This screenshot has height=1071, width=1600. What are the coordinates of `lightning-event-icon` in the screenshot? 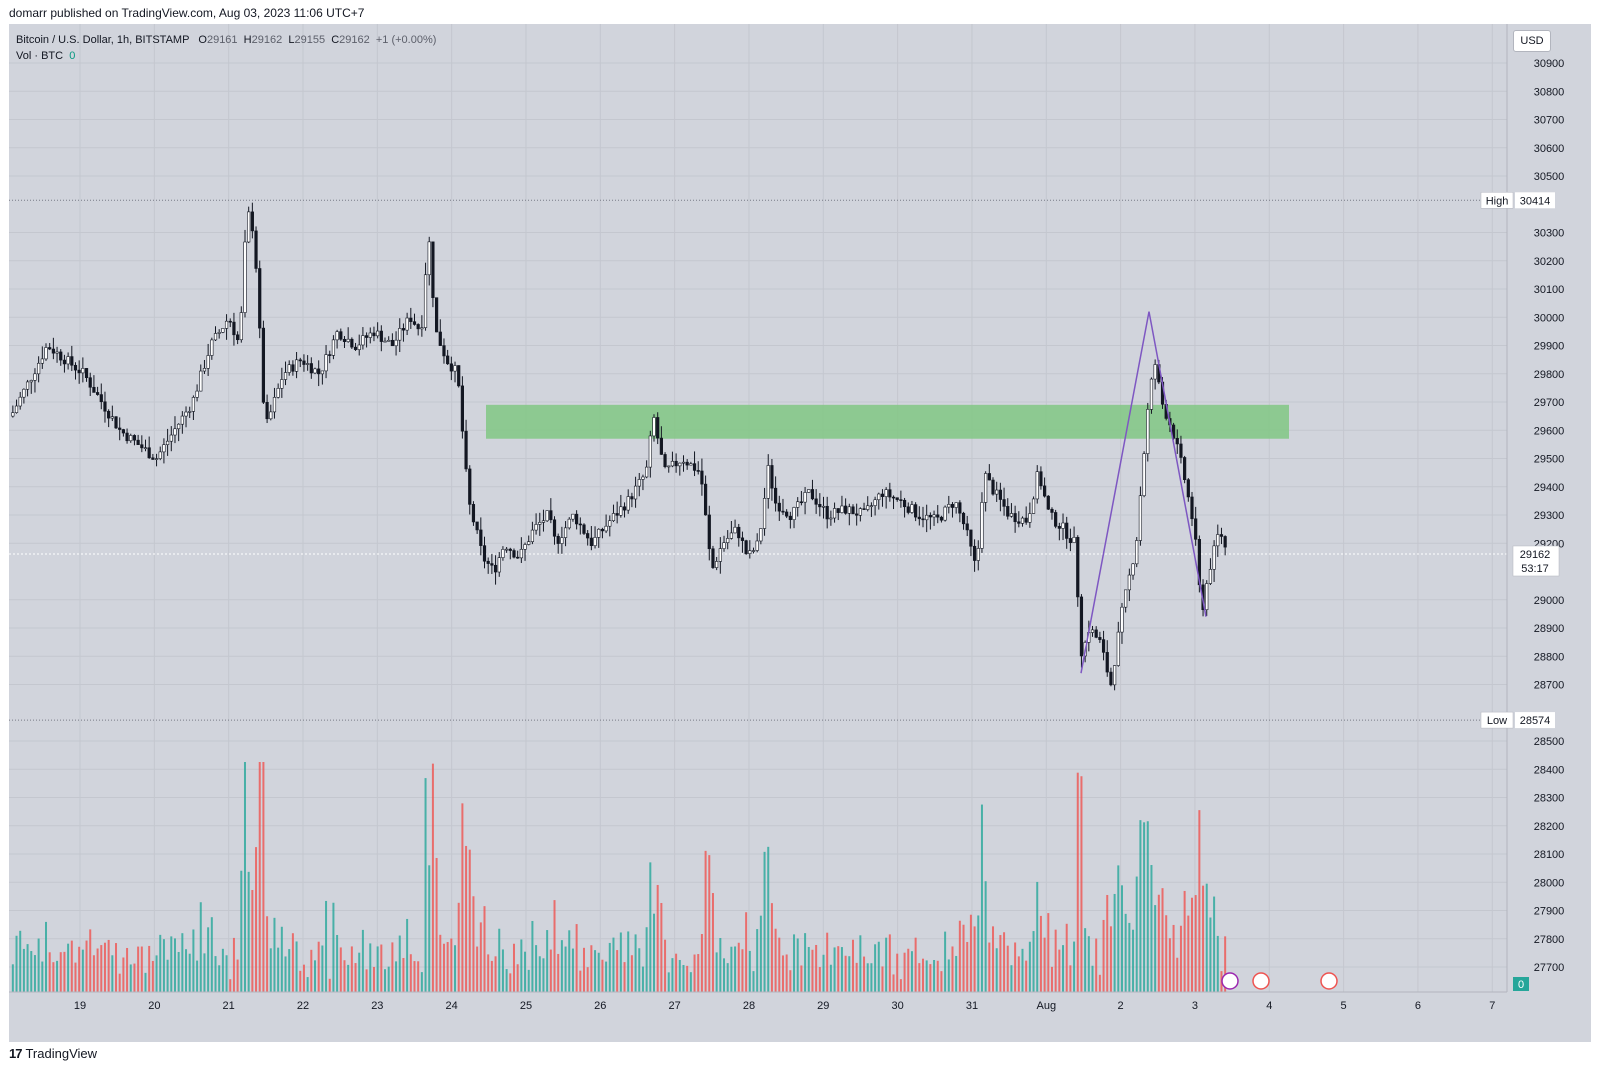 It's located at (1230, 981).